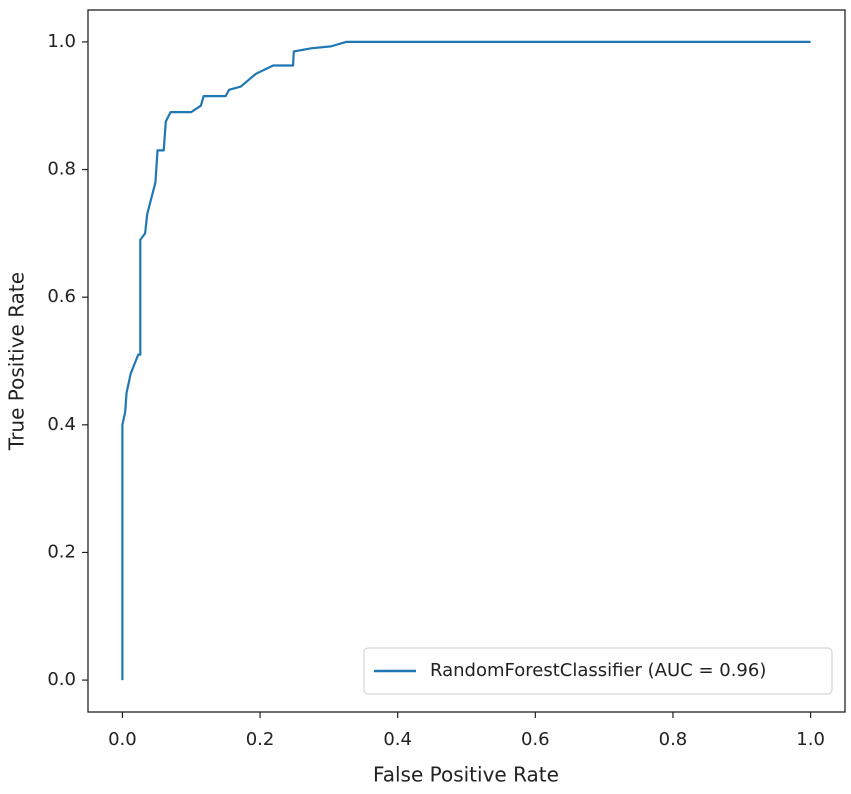  I want to click on y-axis-label: True Positive Rate, so click(17, 361).